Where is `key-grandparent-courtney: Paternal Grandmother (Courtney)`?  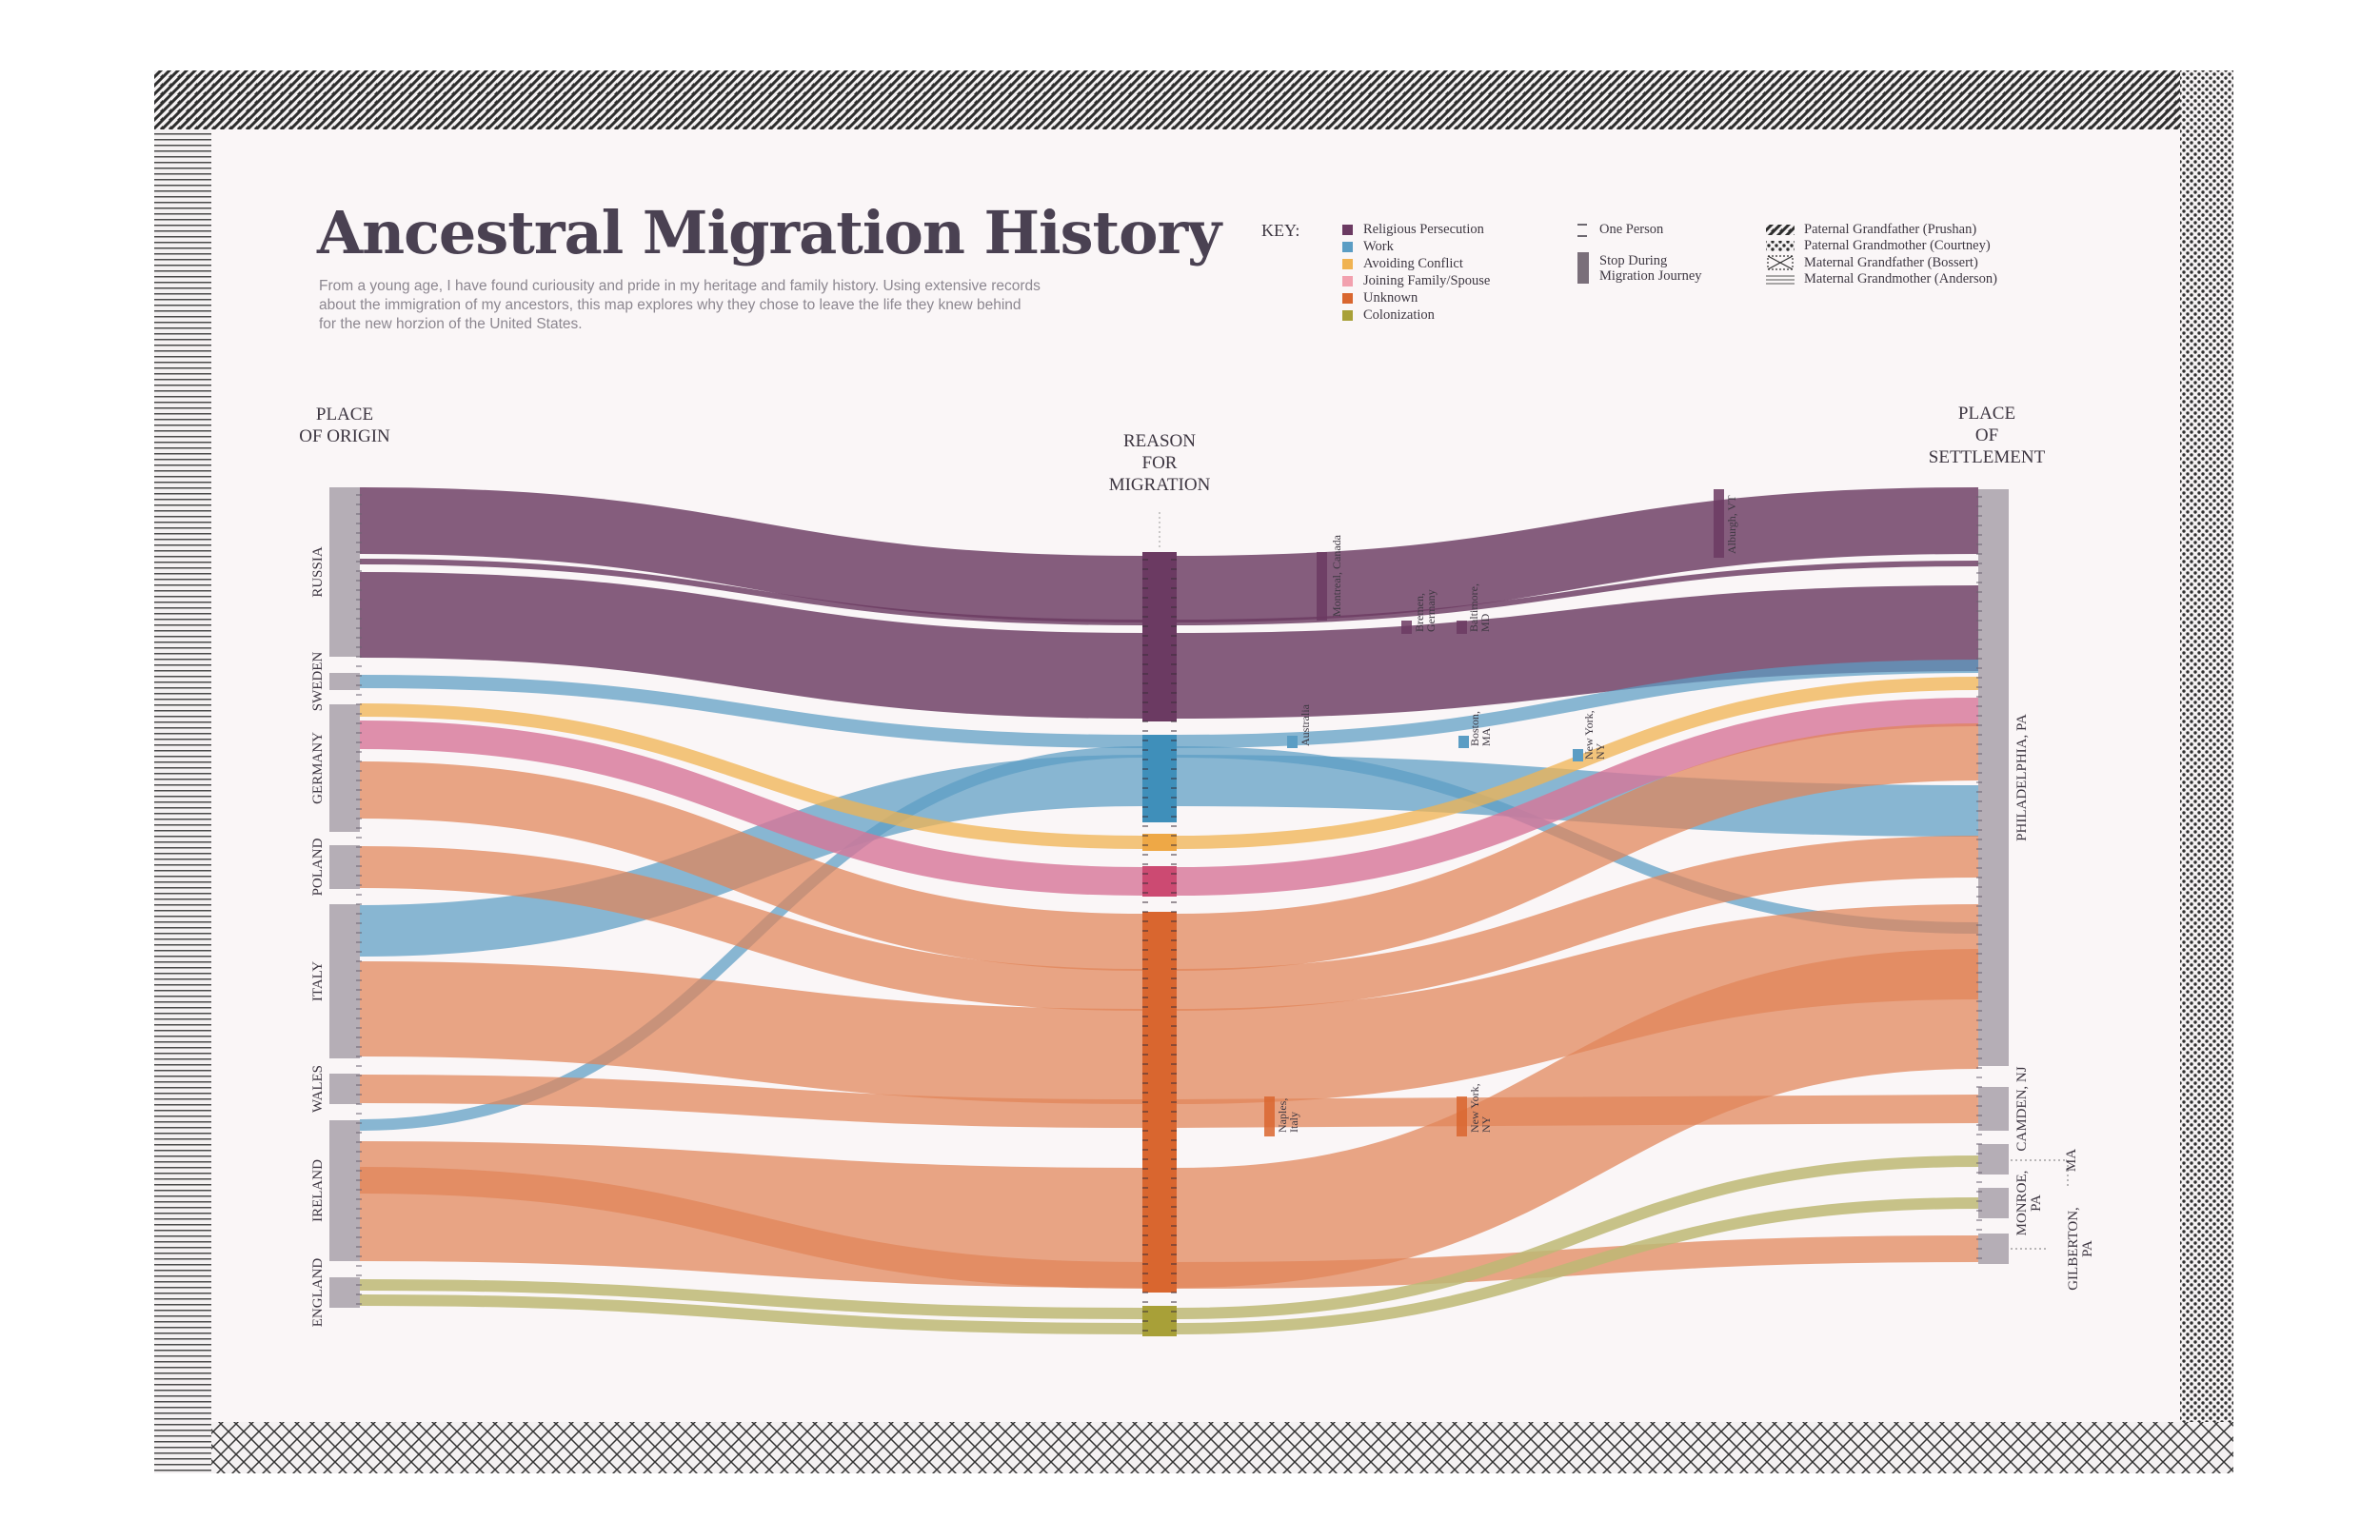
key-grandparent-courtney: Paternal Grandmother (Courtney) is located at coordinates (1897, 245).